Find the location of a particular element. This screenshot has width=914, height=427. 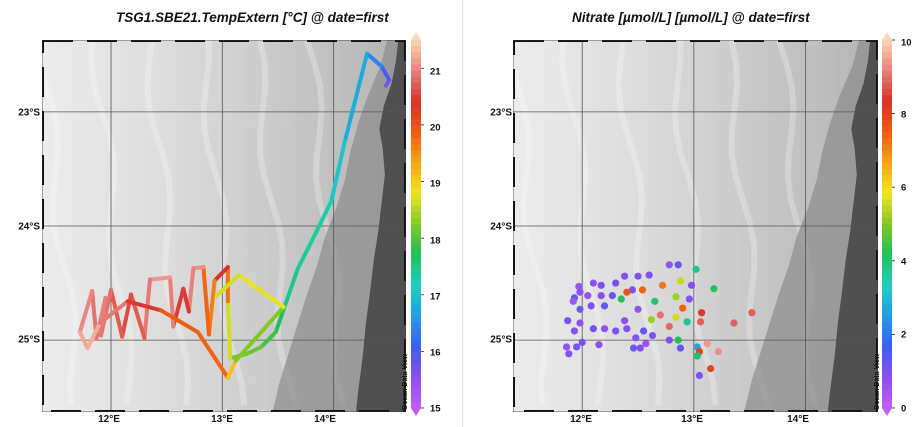

temperature-colorbar is located at coordinates (417, 224).